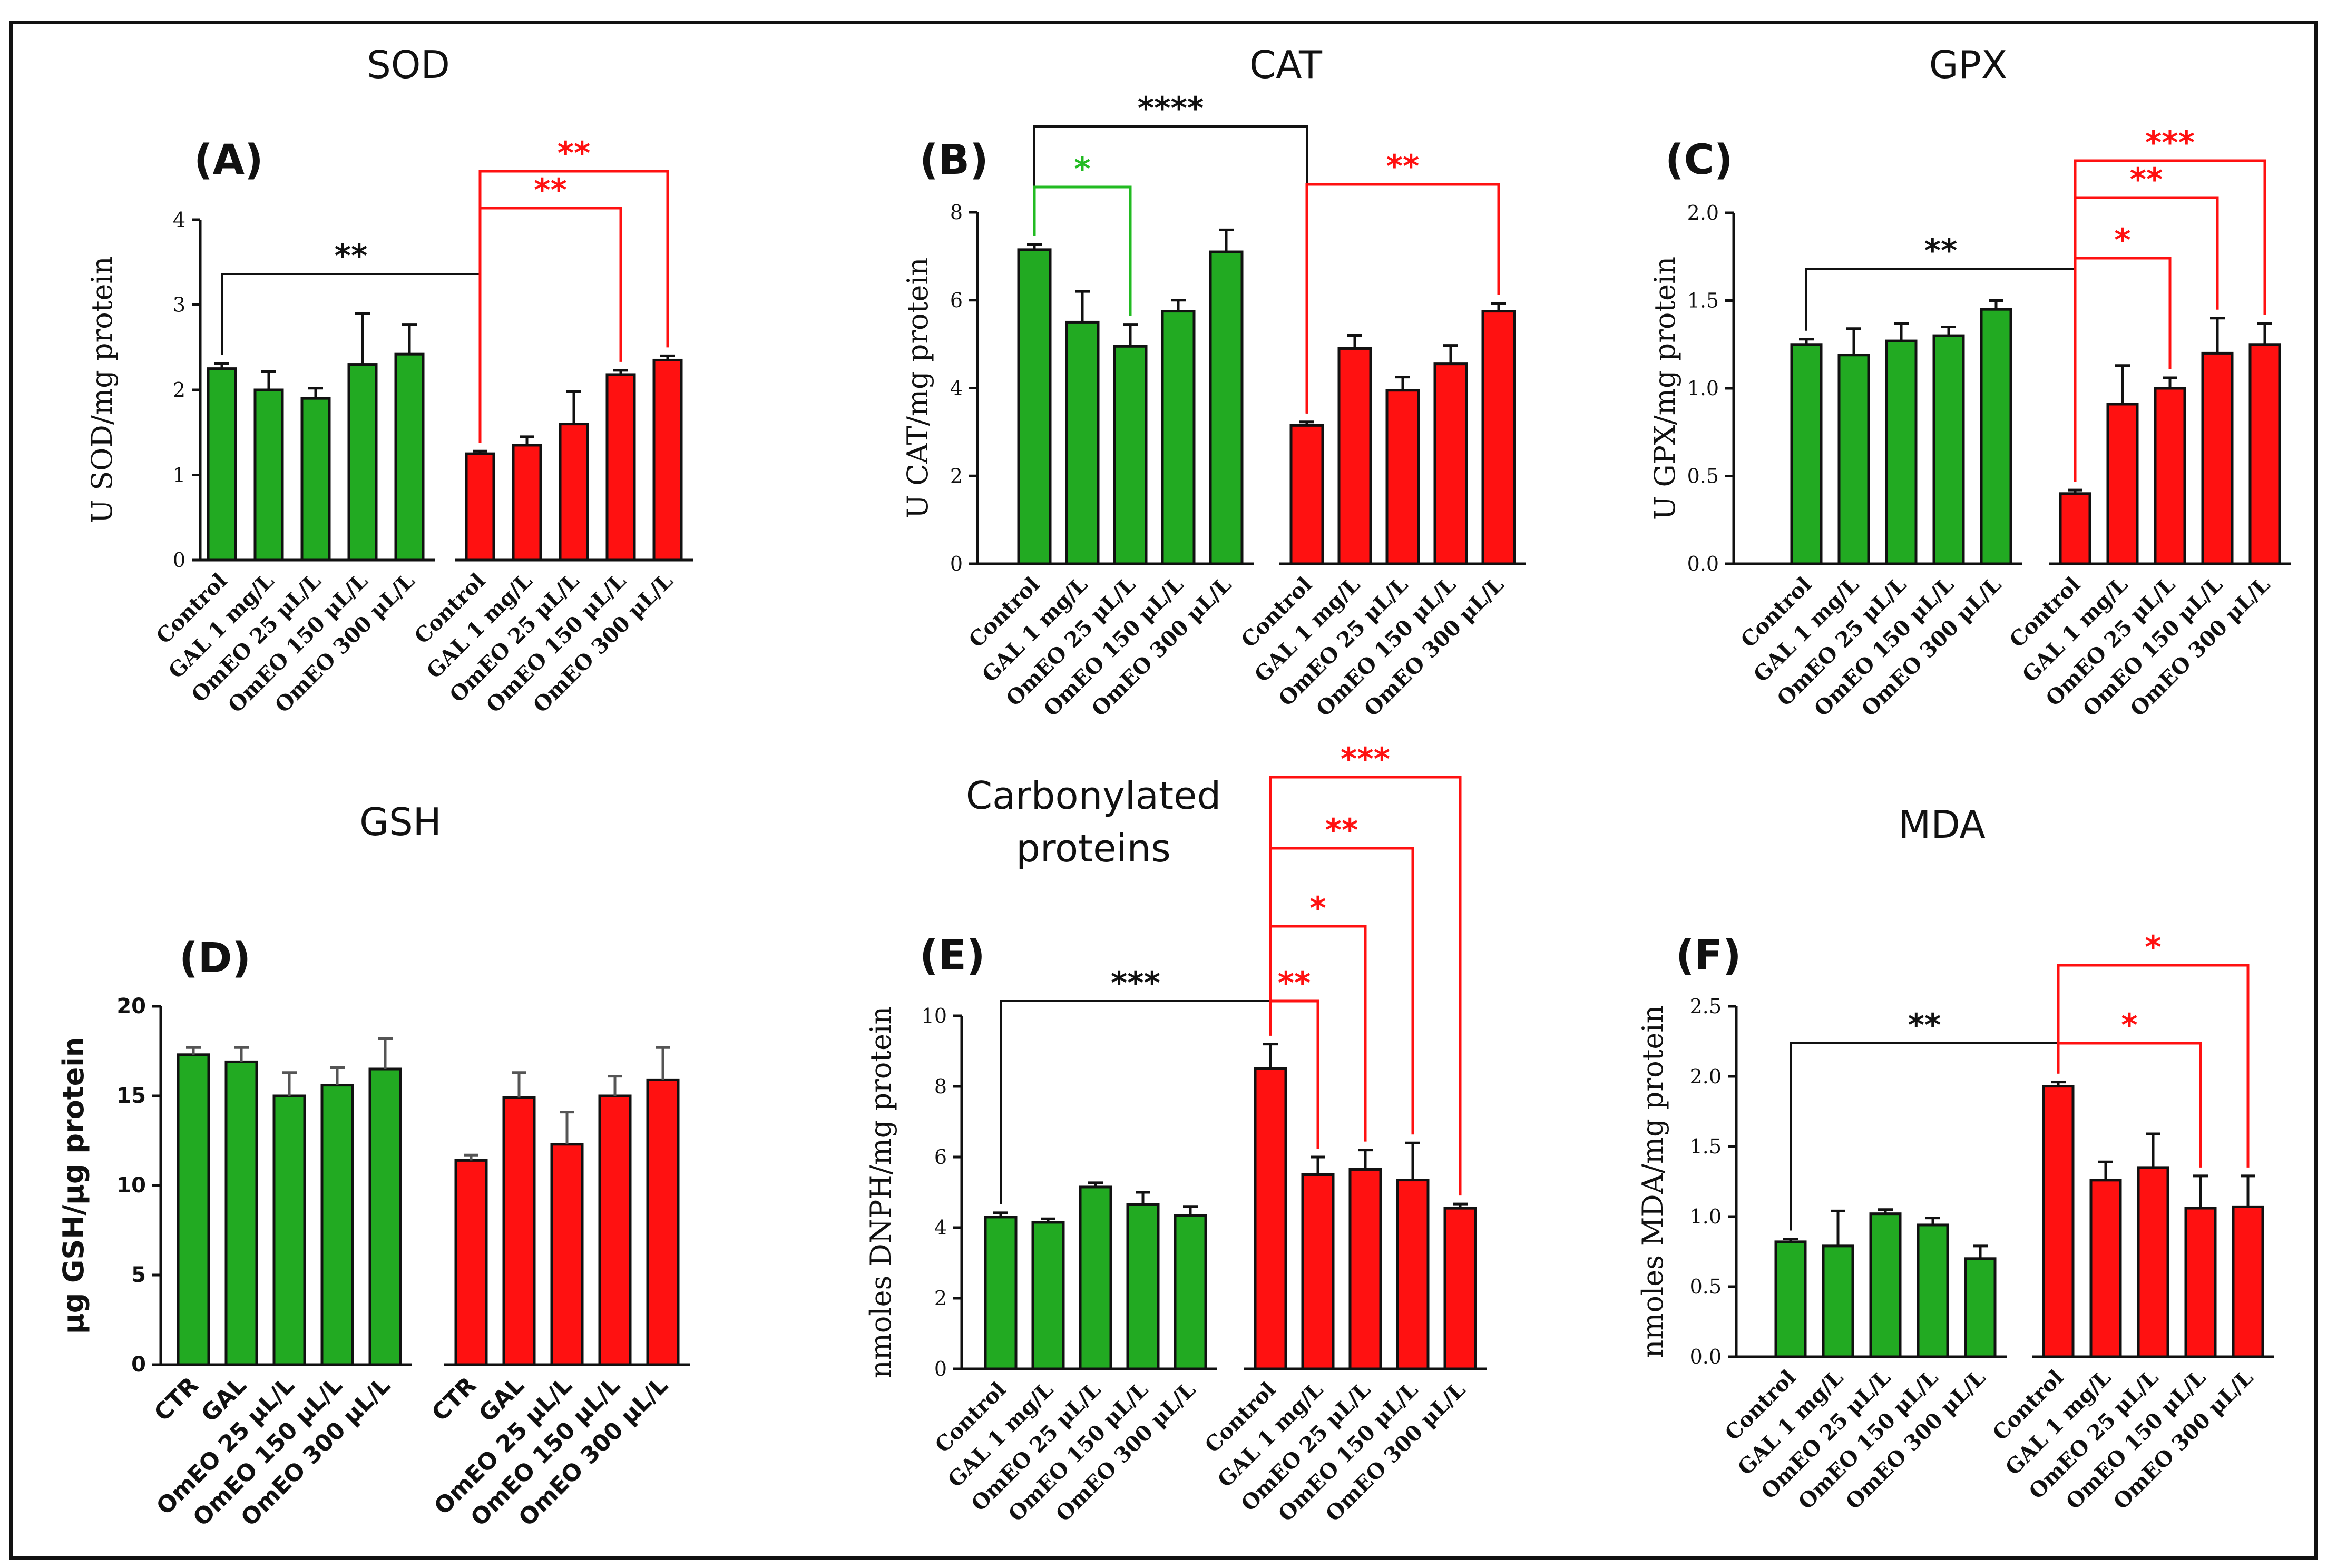 This screenshot has width=2327, height=1568. What do you see at coordinates (215, 958) in the screenshot?
I see `panel-label: (D)` at bounding box center [215, 958].